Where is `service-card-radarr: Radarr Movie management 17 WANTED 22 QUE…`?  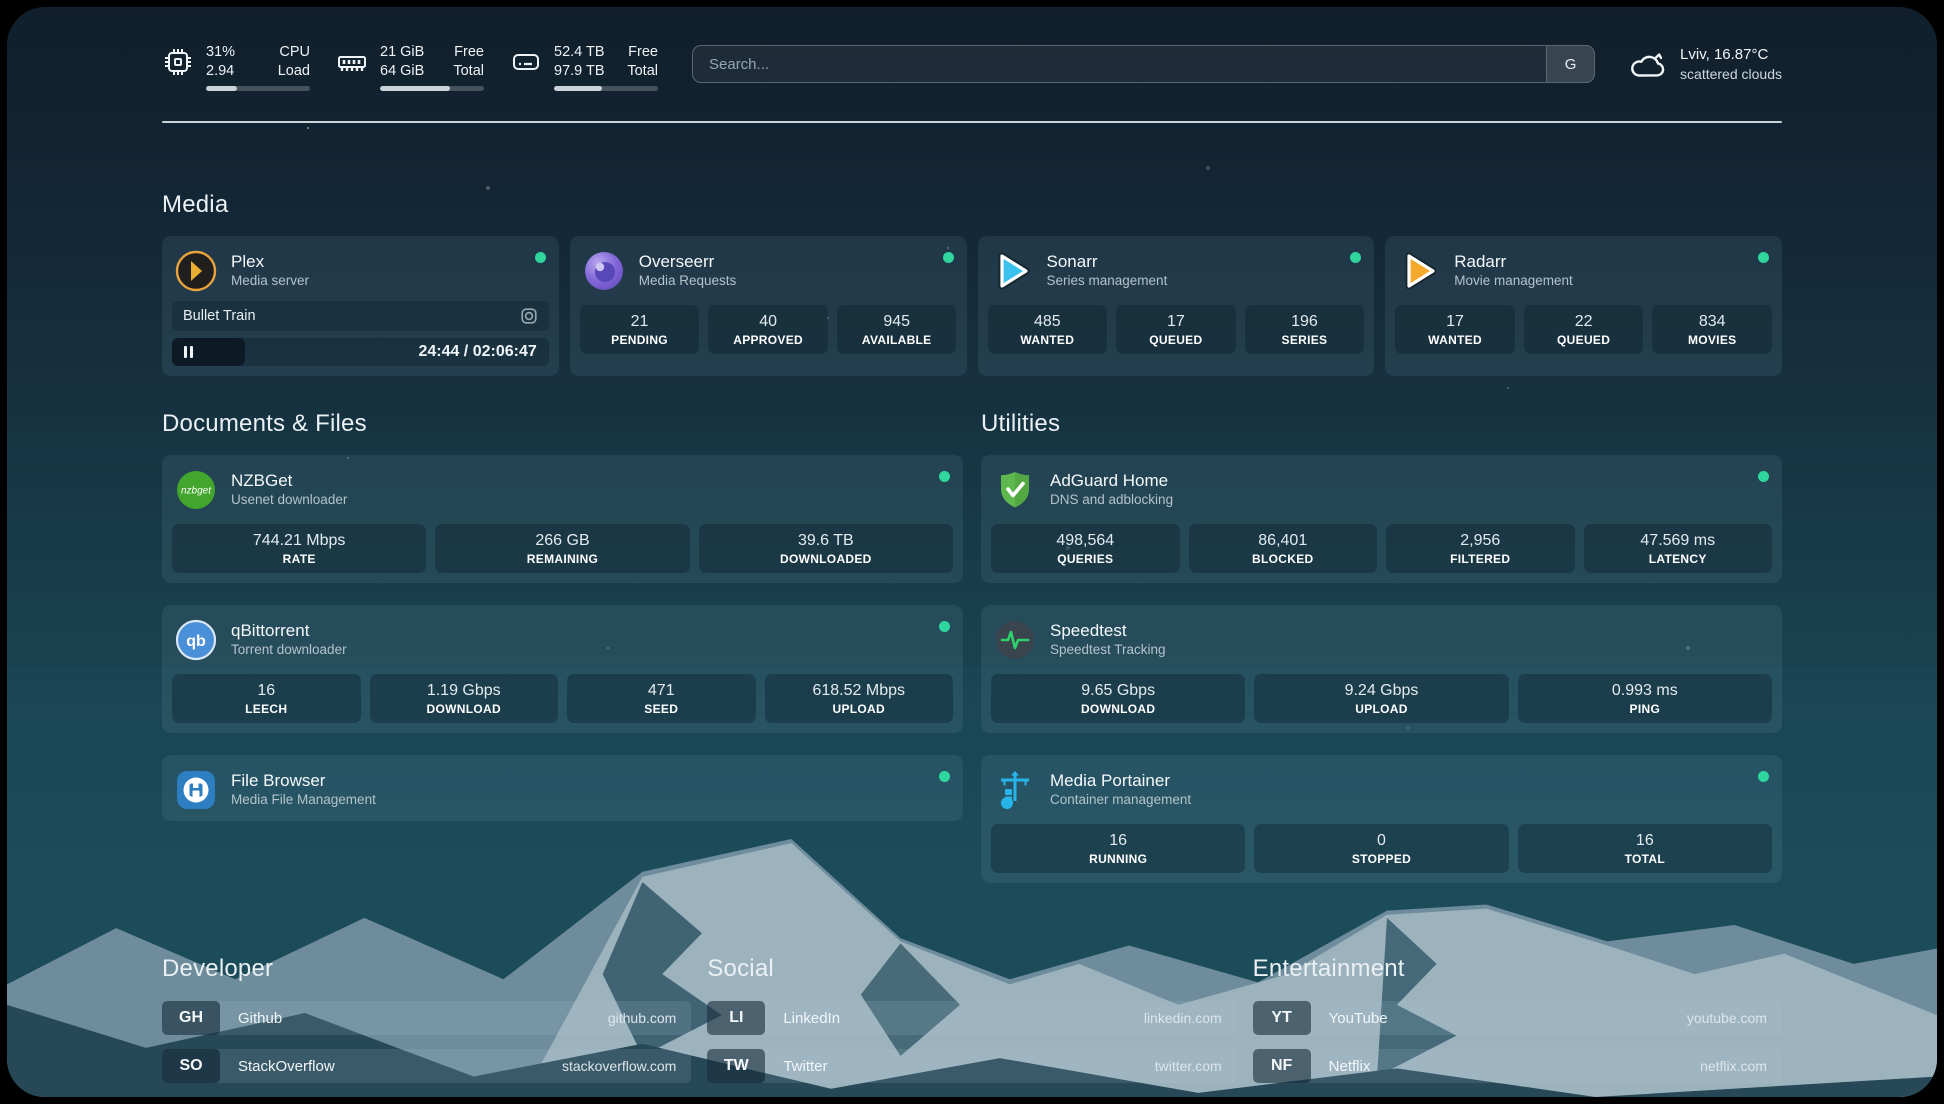
service-card-radarr: Radarr Movie management 17 WANTED 22 QUE… is located at coordinates (1583, 306).